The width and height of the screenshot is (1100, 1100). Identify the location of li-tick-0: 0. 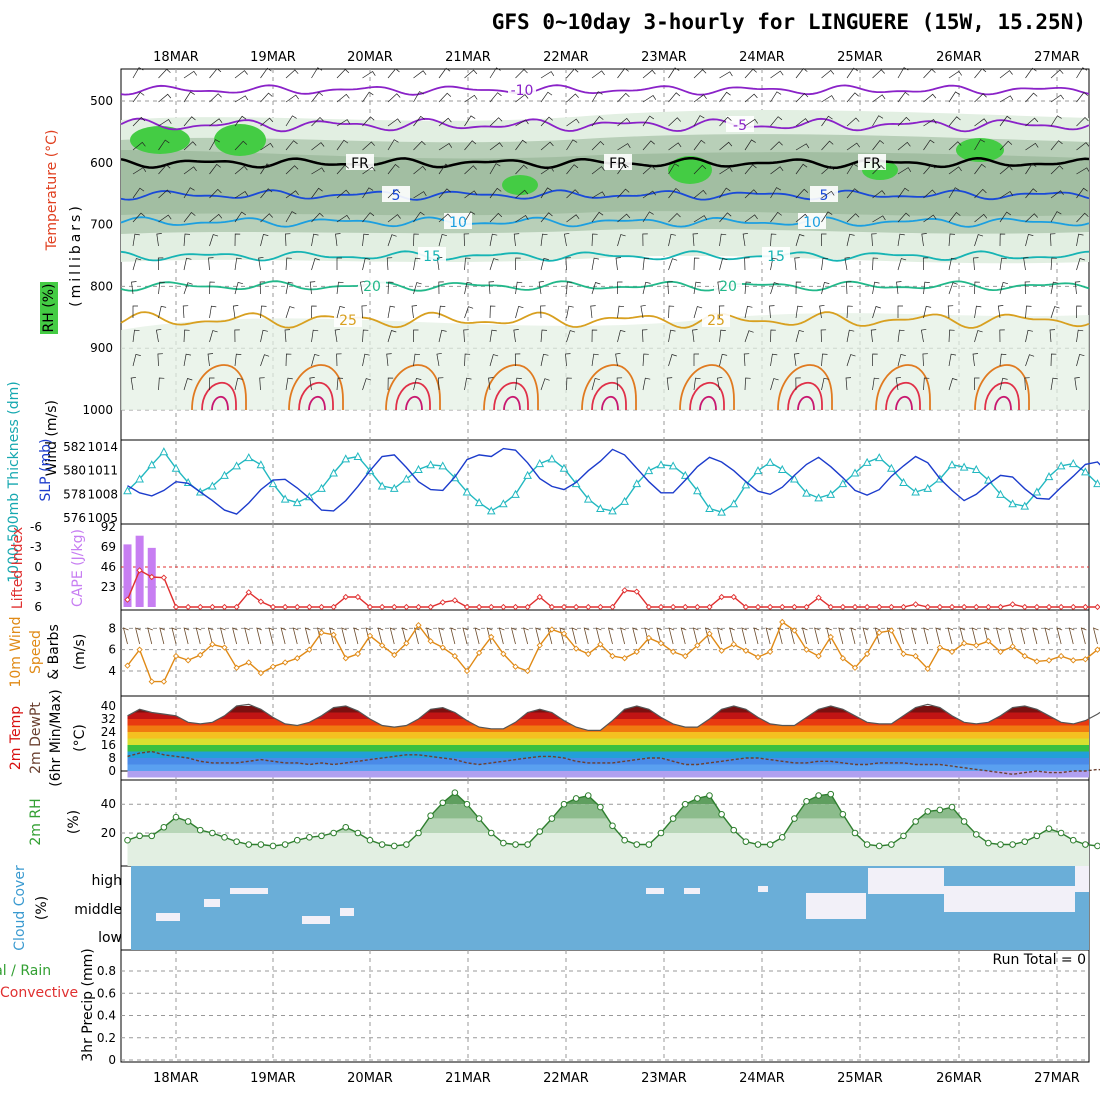
(38, 567).